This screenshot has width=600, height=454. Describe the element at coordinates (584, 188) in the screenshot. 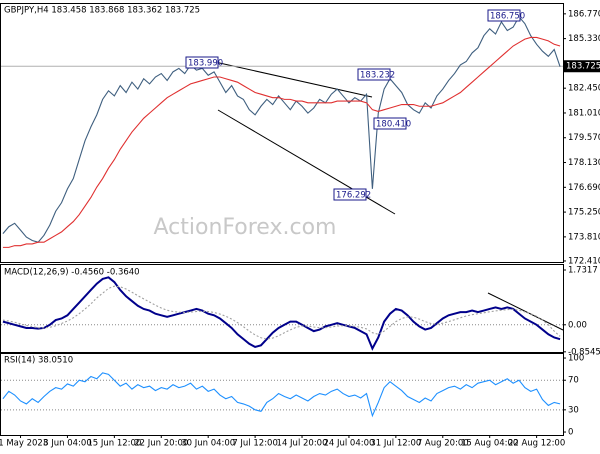

I see `y-tick-label: 176.690` at that location.